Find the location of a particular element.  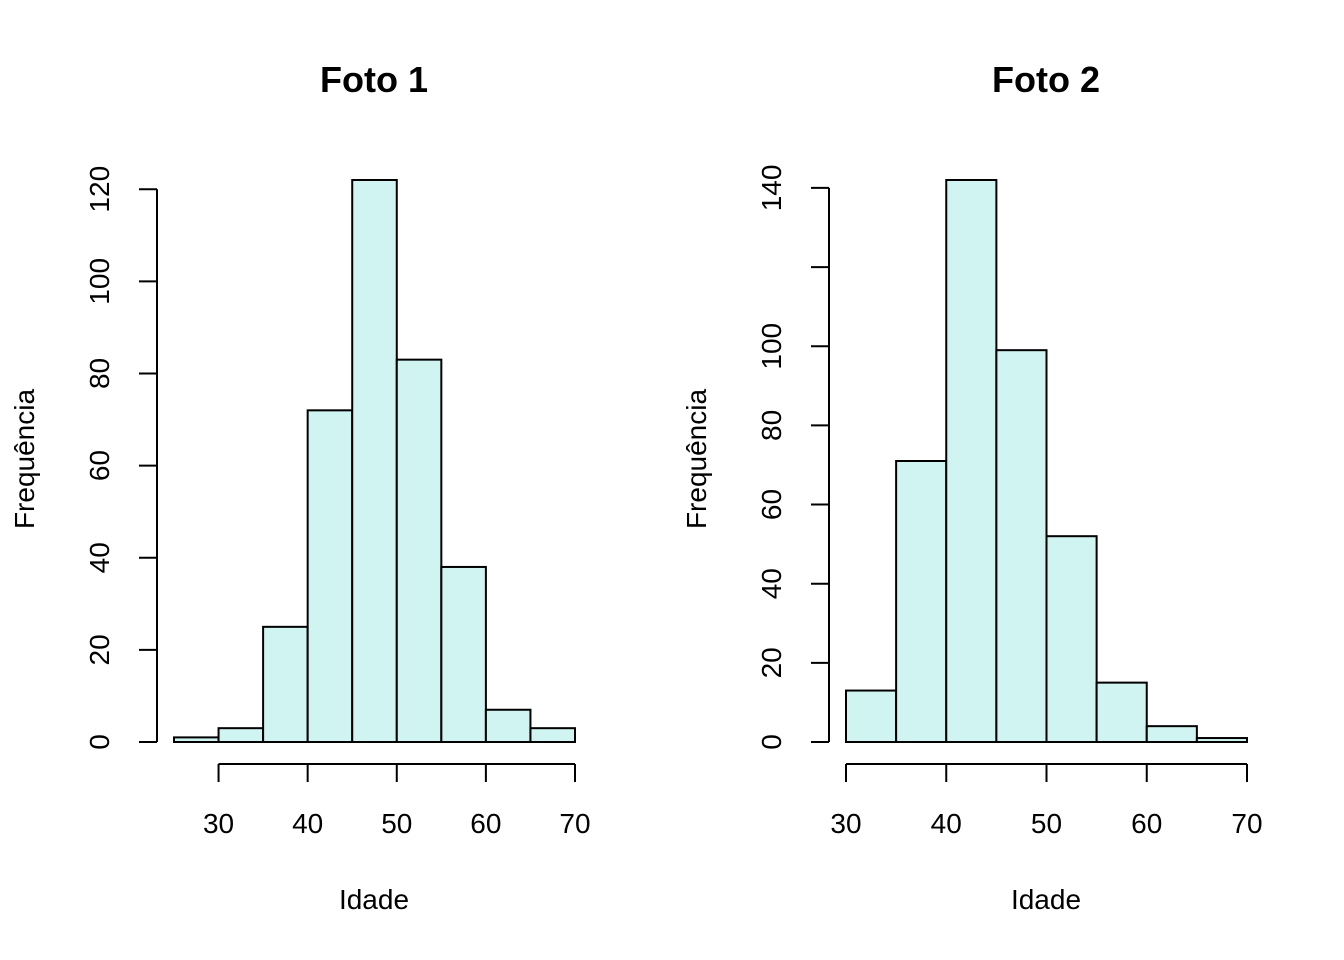

y-axis: 0 20 40 60 80 100 120 is located at coordinates (121, 458).